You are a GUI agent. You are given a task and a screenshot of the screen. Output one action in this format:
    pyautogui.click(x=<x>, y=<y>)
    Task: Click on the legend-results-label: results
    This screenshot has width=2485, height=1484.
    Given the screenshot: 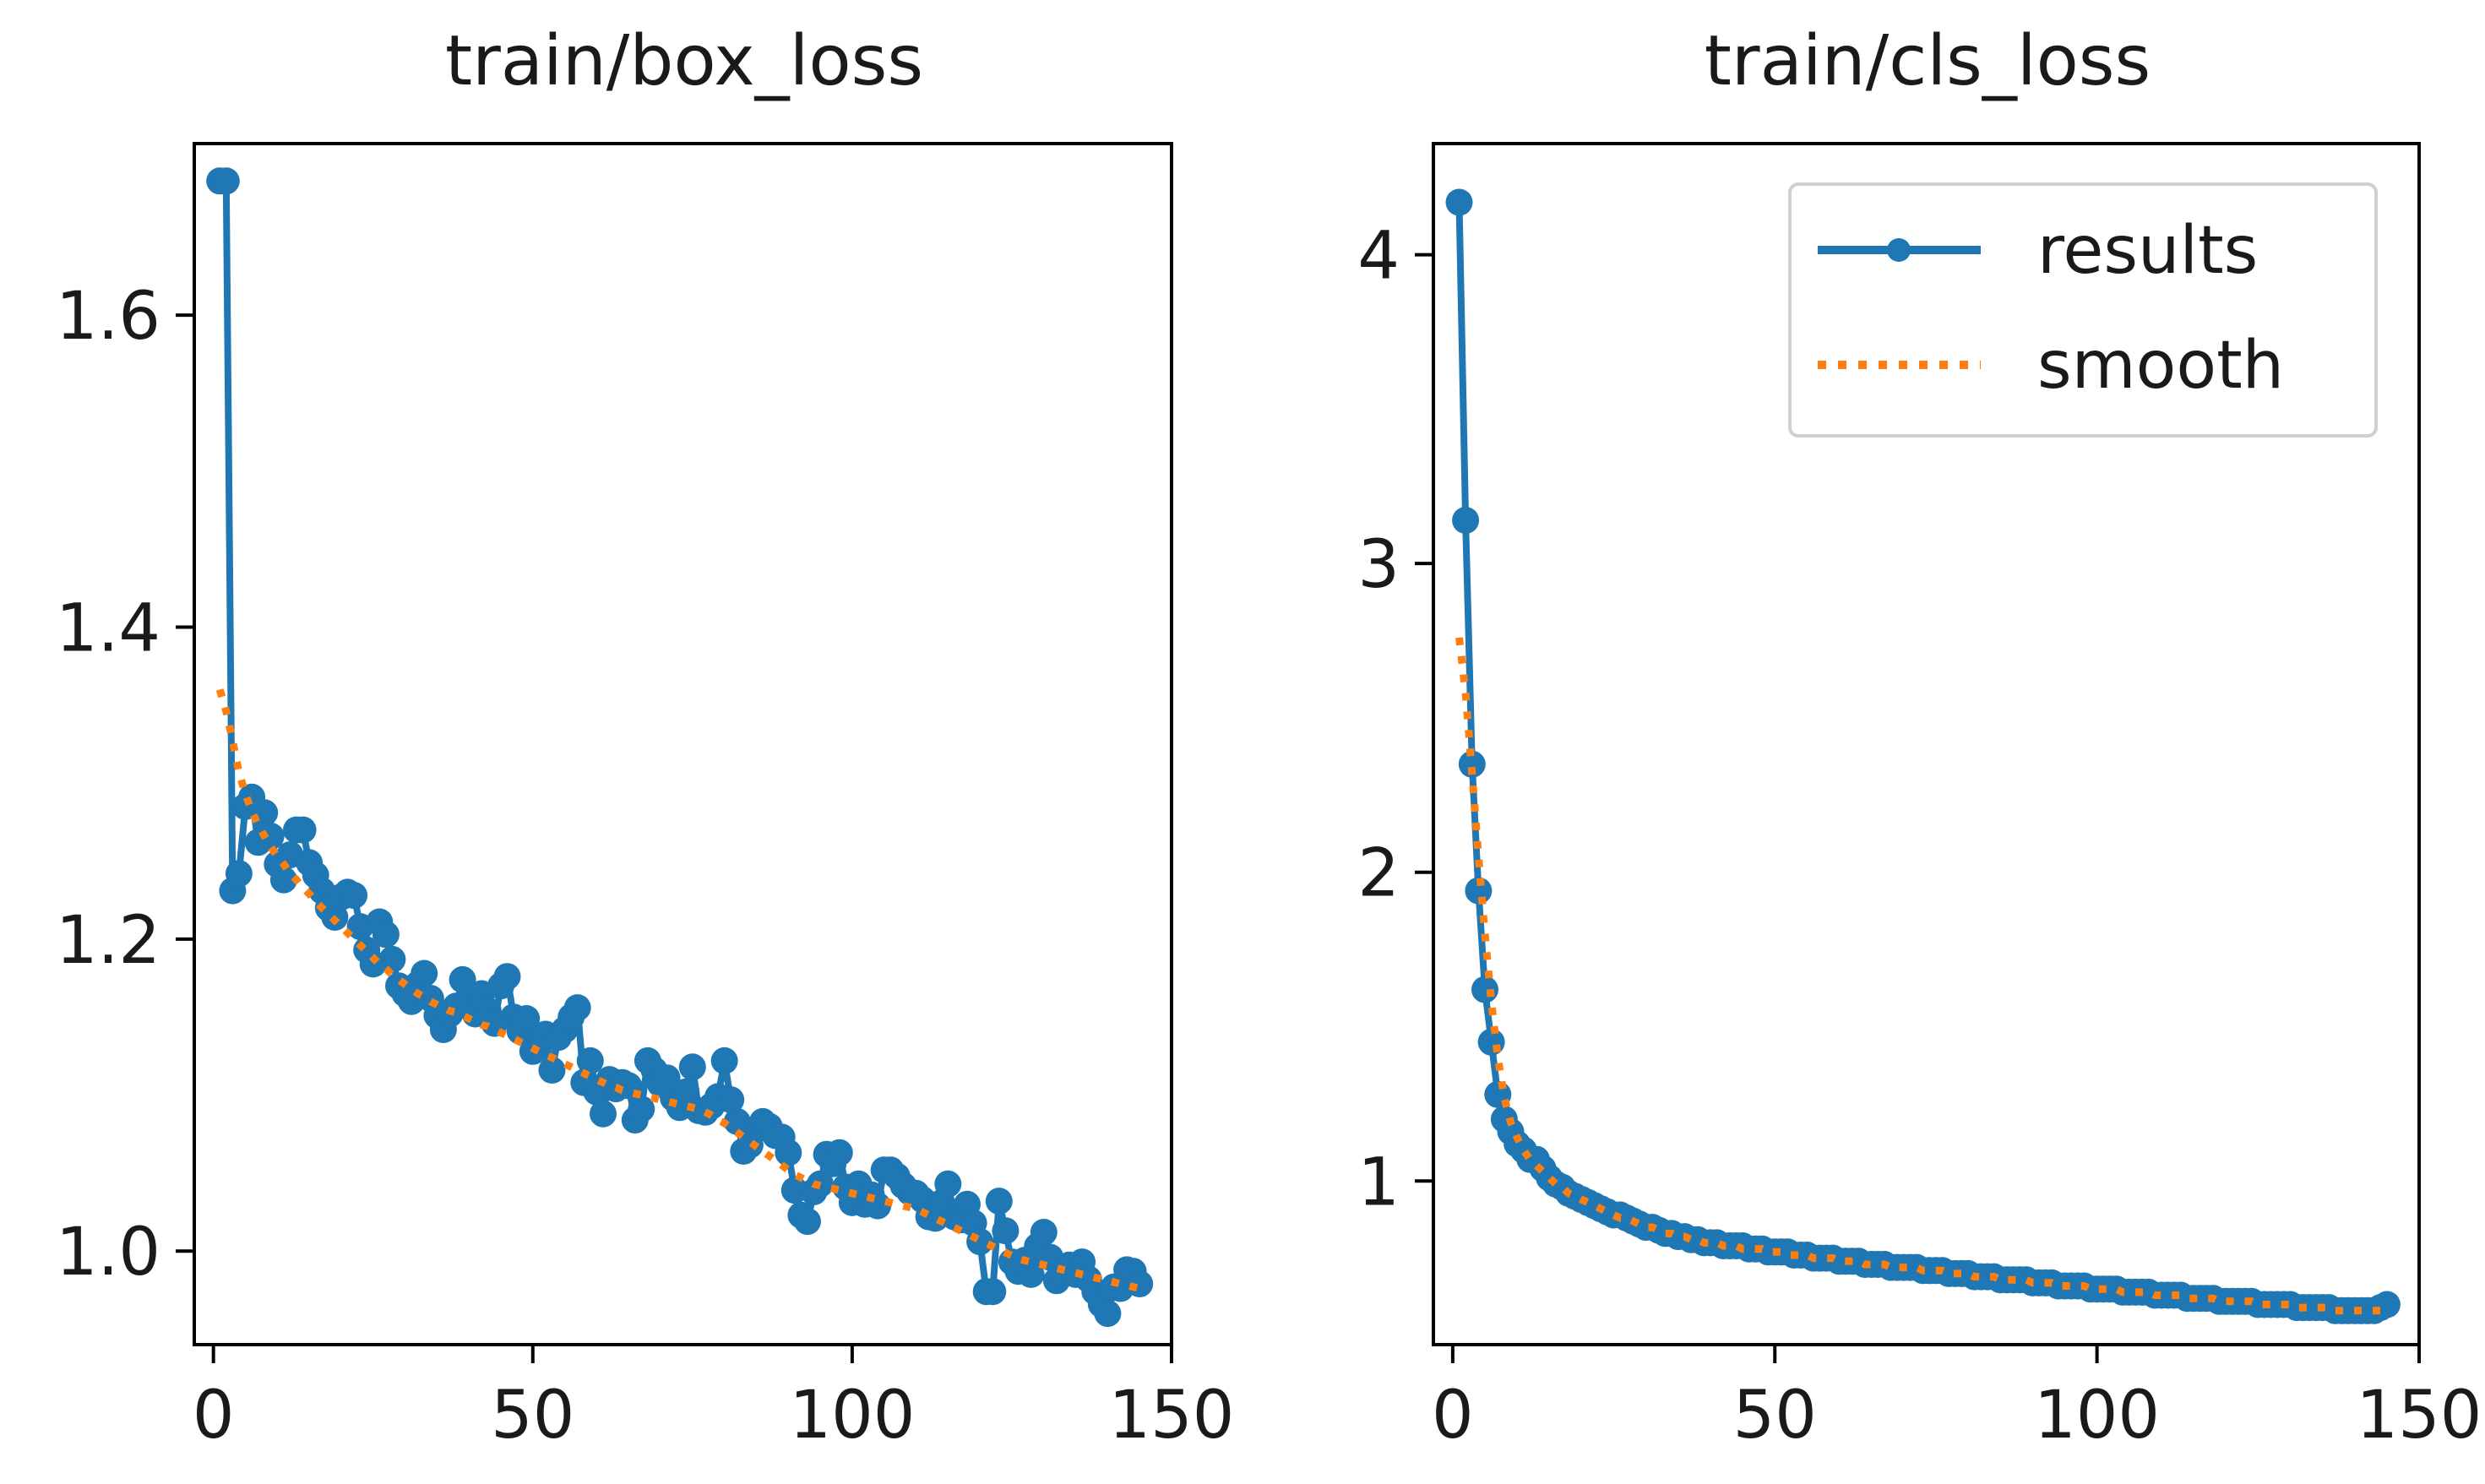 What is the action you would take?
    pyautogui.click(x=2147, y=251)
    